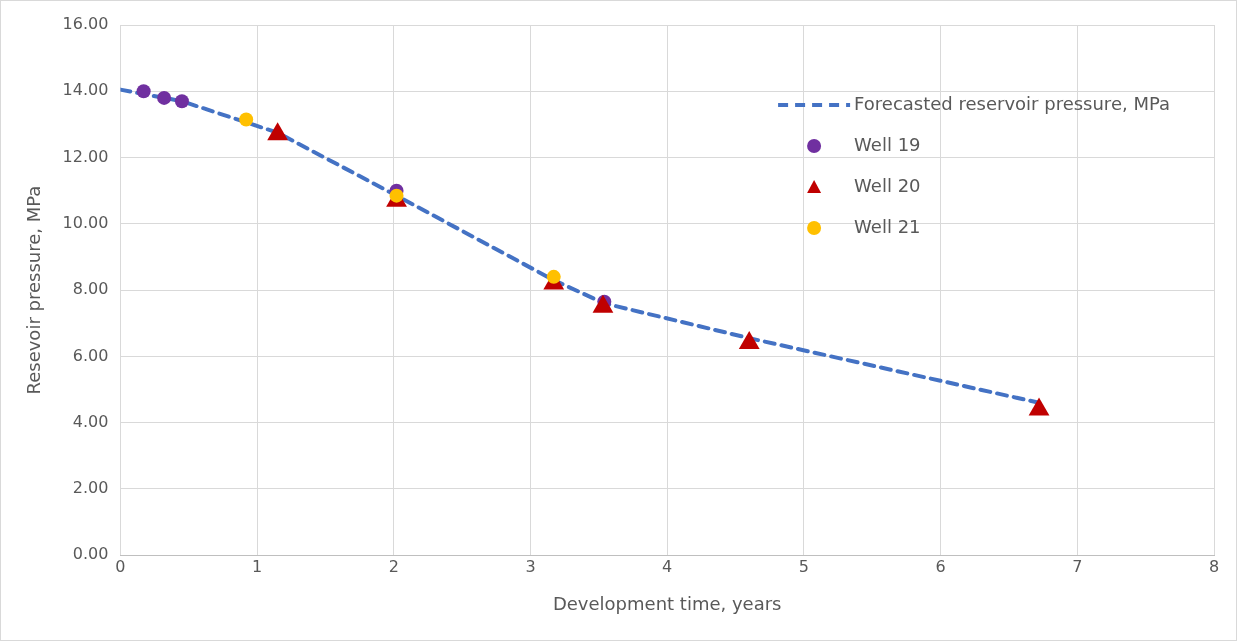  I want to click on y-tick-label: 8.00, so click(90, 289).